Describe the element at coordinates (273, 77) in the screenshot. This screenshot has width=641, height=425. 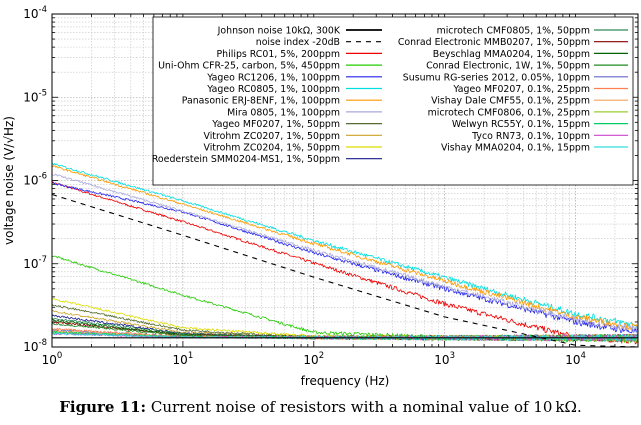
I see `legend-label: Yageo RC1206, 1%, 100ppm` at that location.